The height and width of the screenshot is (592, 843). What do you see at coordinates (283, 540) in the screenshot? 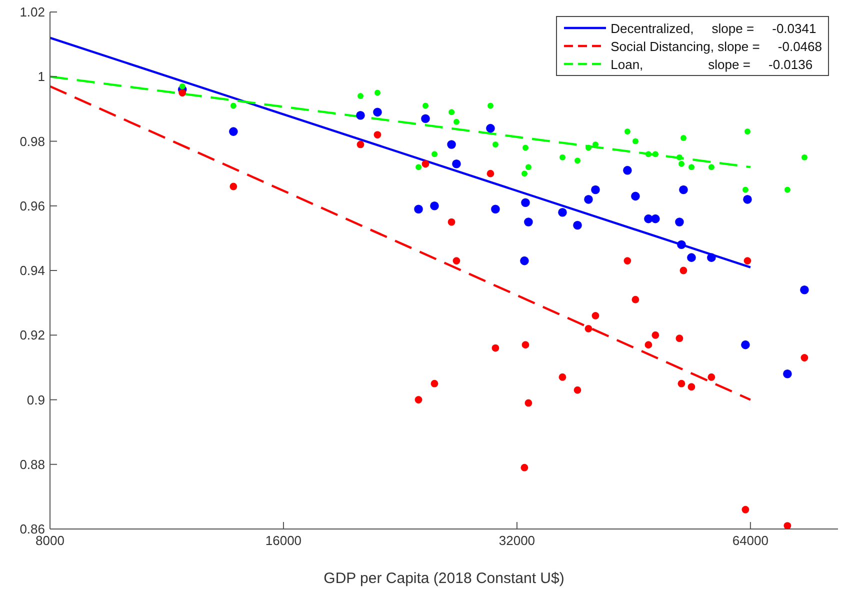
I see `x-tick-label: 16000` at bounding box center [283, 540].